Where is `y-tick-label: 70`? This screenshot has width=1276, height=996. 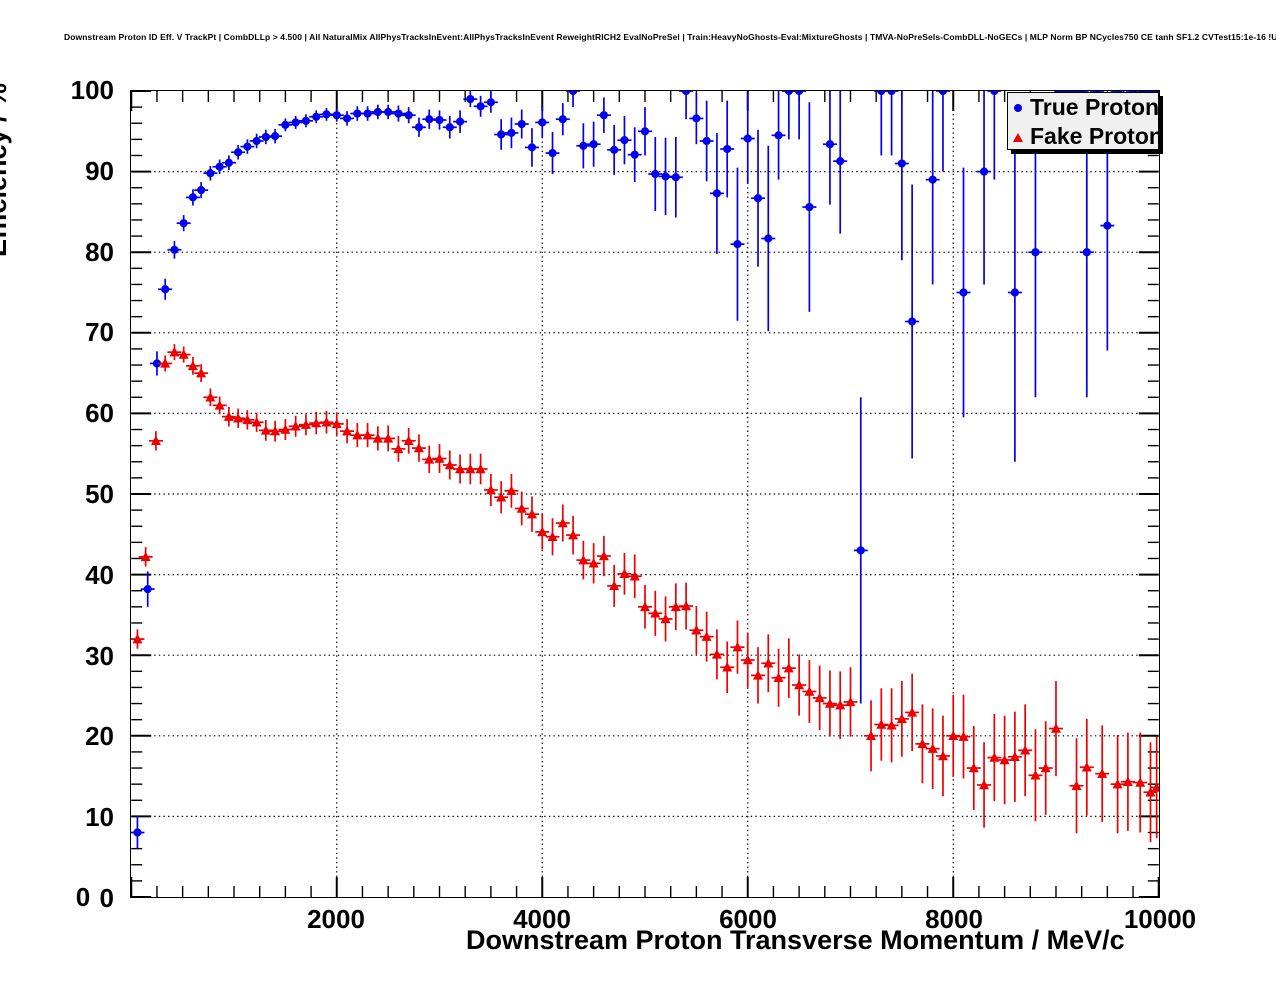
y-tick-label: 70 is located at coordinates (99, 332).